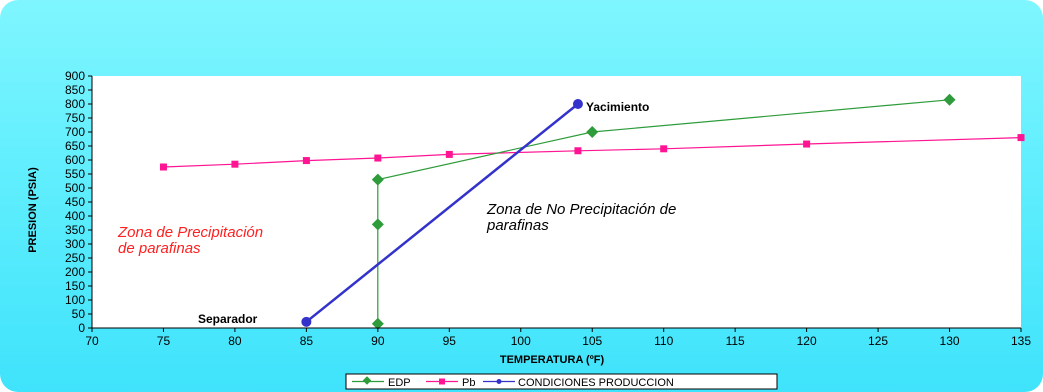 Image resolution: width=1043 pixels, height=392 pixels. I want to click on legend-marker-pb, so click(442, 381).